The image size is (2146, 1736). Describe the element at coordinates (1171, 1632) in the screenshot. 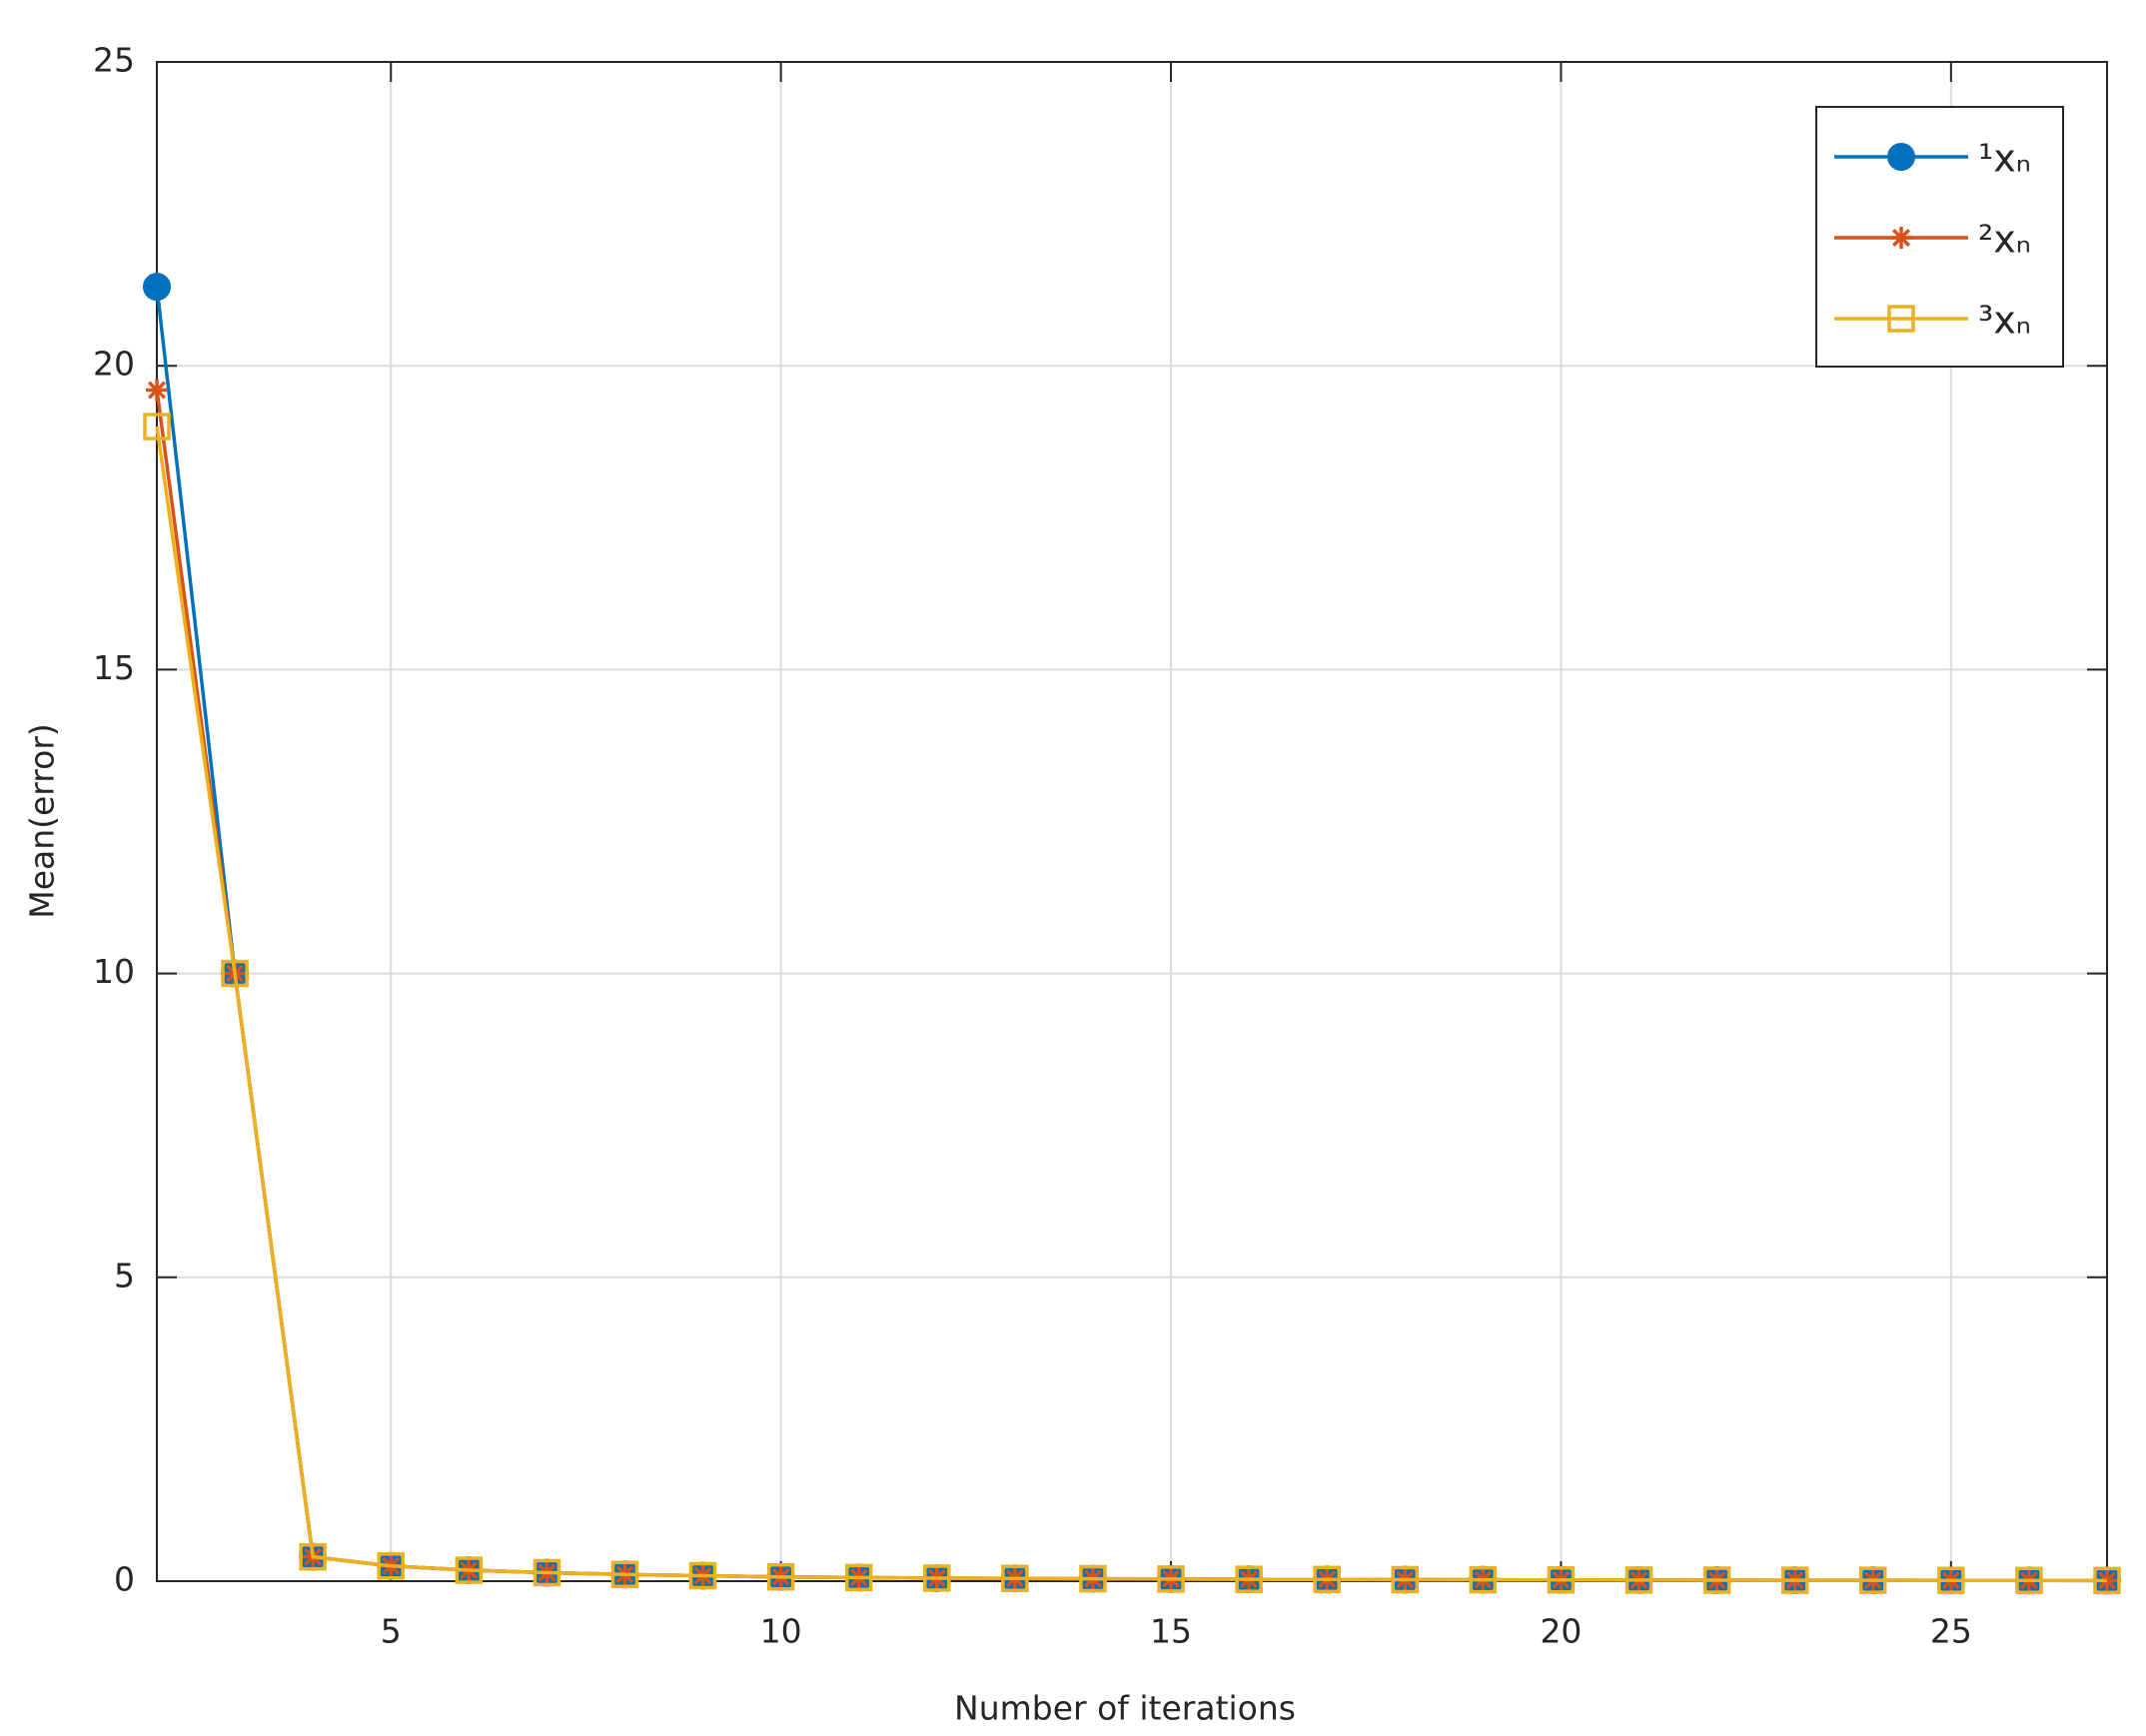

I see `x-tick-label: 15` at that location.